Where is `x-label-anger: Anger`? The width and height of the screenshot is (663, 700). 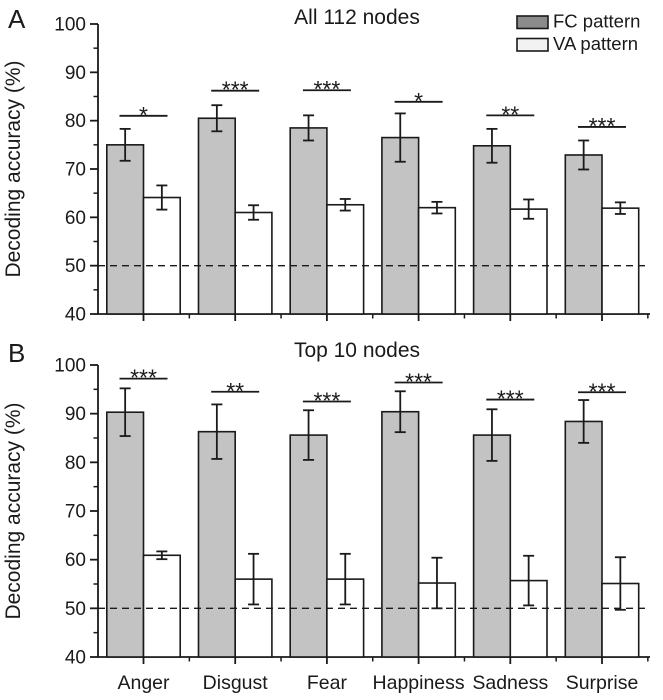 x-label-anger: Anger is located at coordinates (143, 683).